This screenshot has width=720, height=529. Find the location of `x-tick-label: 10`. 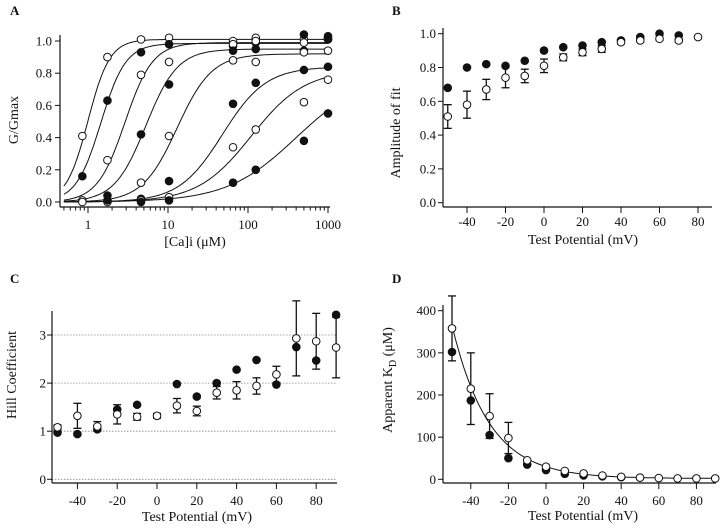

x-tick-label: 10 is located at coordinates (168, 224).